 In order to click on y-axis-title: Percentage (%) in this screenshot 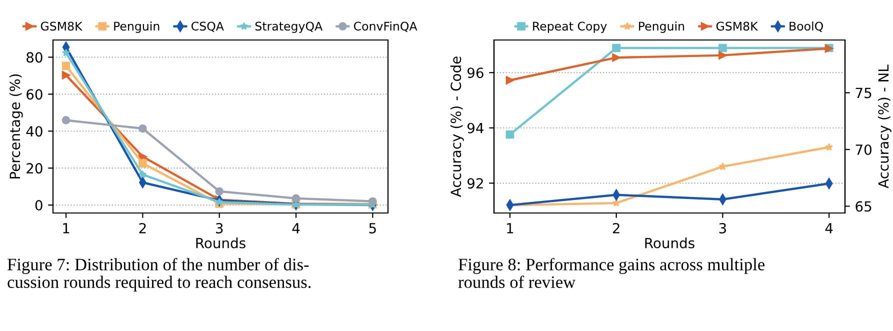, I will do `click(16, 126)`.